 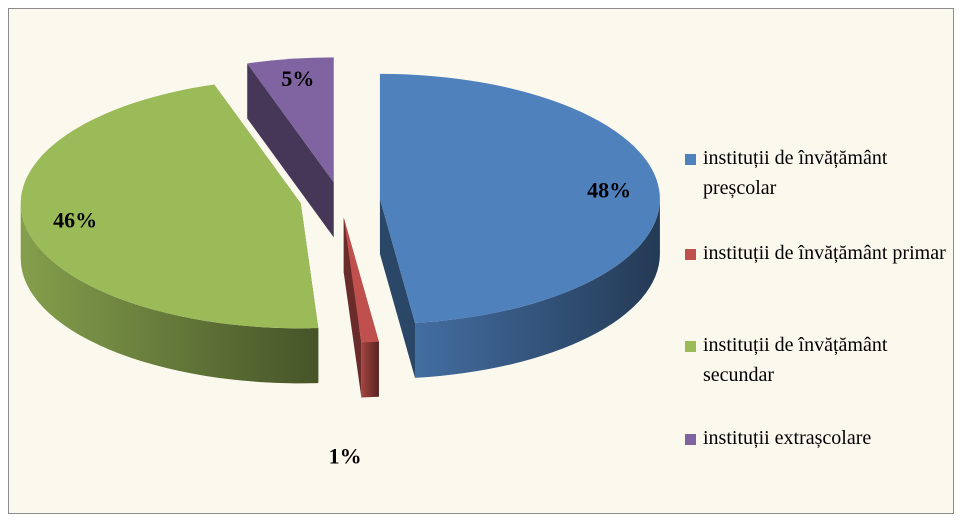 I want to click on legend-label: instituții extrașcolare, so click(x=787, y=438).